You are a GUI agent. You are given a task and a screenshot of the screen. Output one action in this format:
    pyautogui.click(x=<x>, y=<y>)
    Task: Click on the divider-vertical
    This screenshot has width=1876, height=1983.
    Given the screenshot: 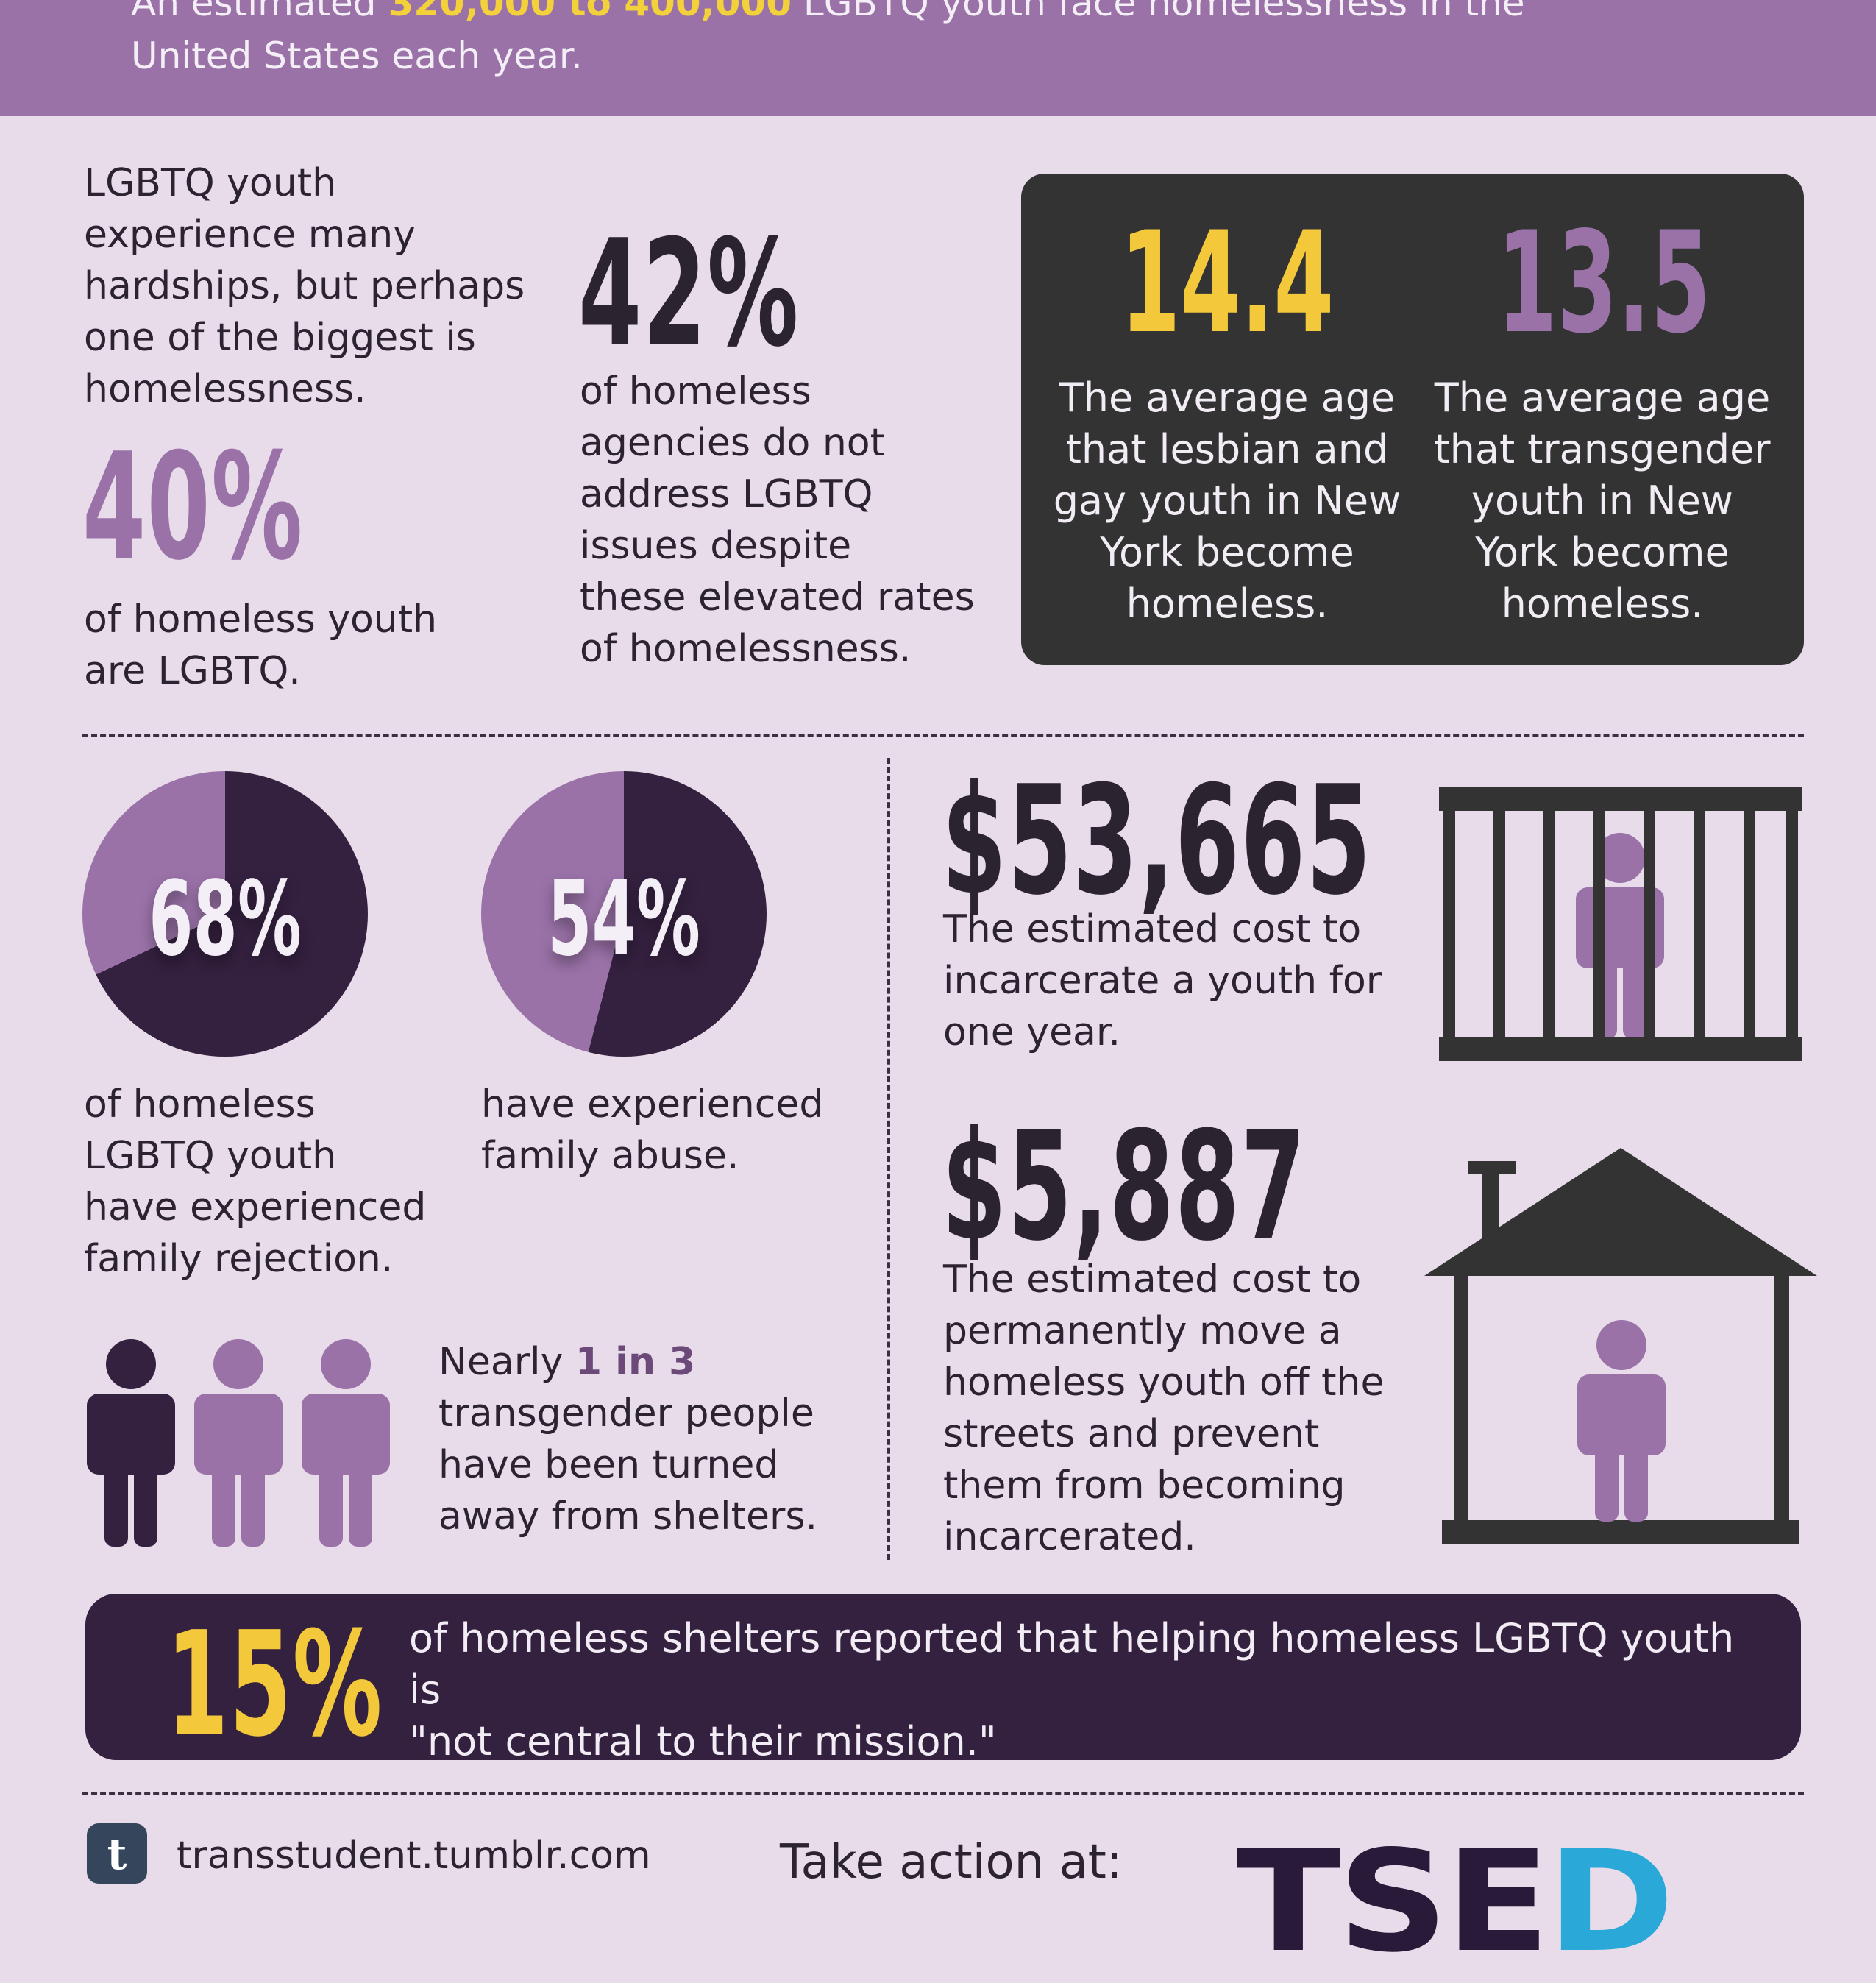 What is the action you would take?
    pyautogui.click(x=888, y=1159)
    